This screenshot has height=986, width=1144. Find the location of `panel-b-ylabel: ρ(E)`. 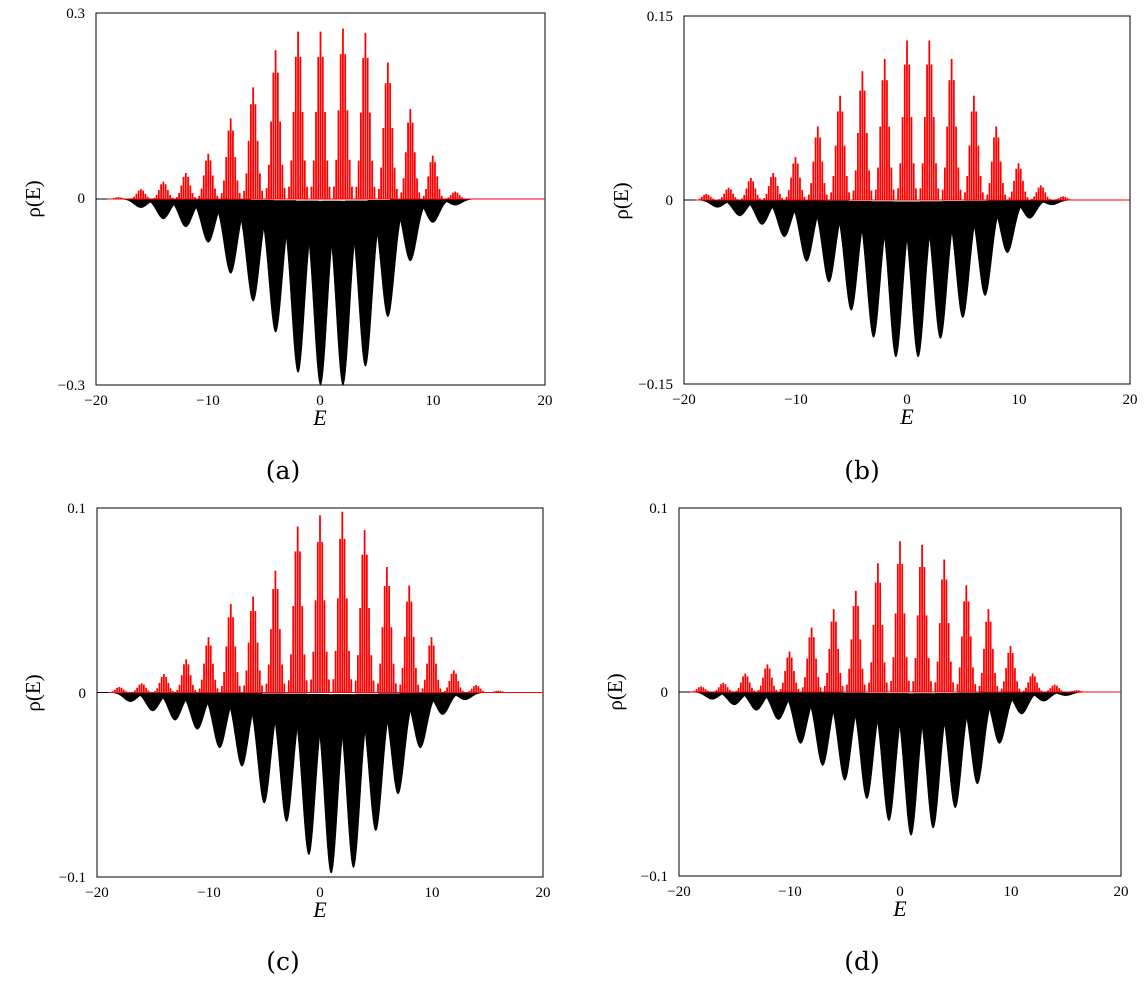

panel-b-ylabel: ρ(E) is located at coordinates (621, 200).